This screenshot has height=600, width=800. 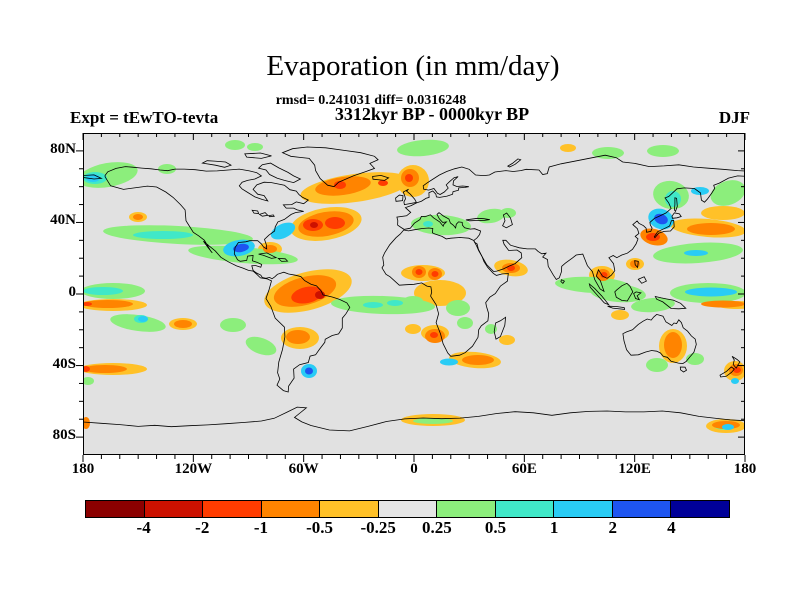 I want to click on colorbar-label: -0.25, so click(x=378, y=527).